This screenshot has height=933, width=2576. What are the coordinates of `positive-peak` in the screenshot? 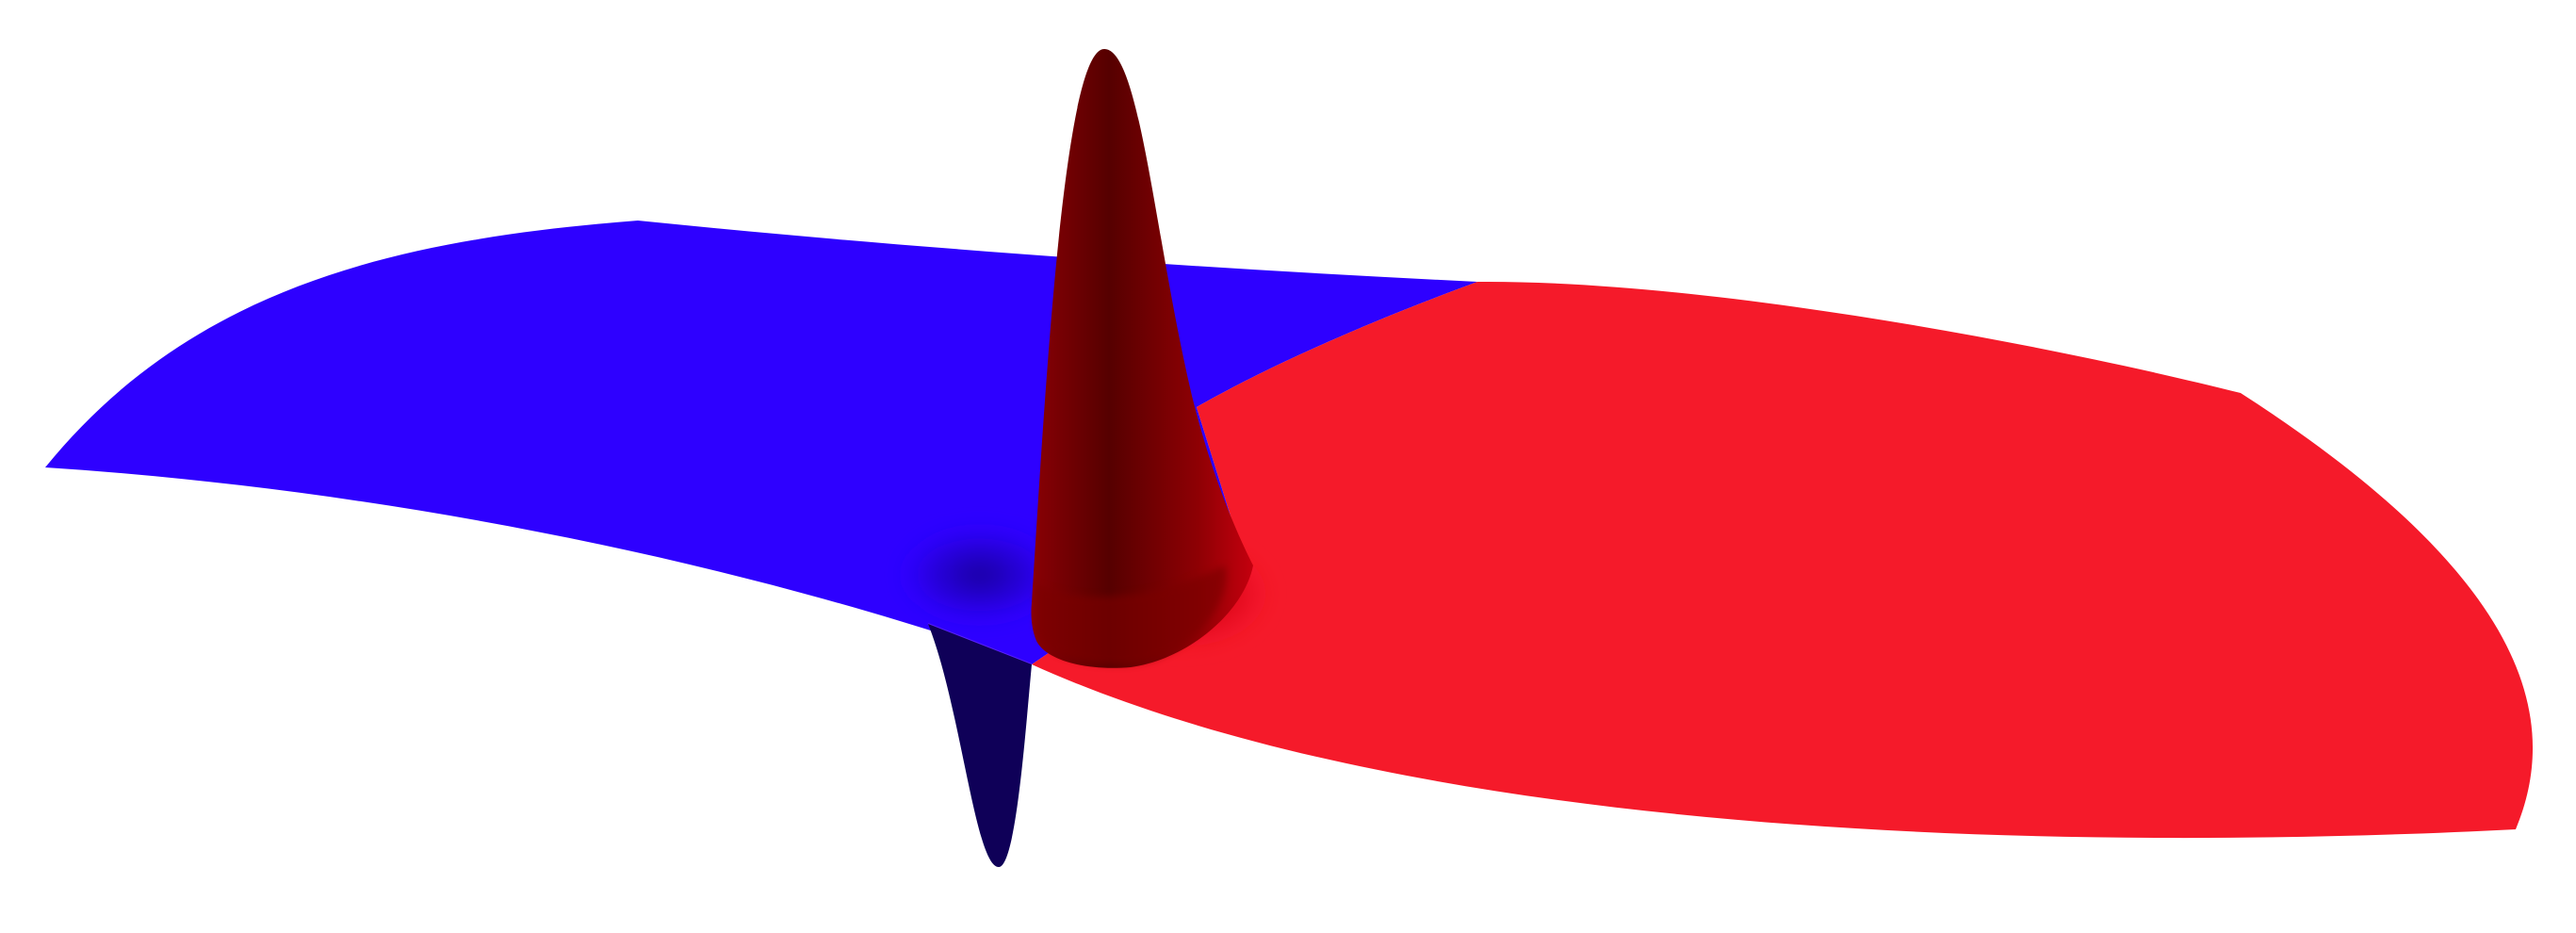 It's located at (1142, 358).